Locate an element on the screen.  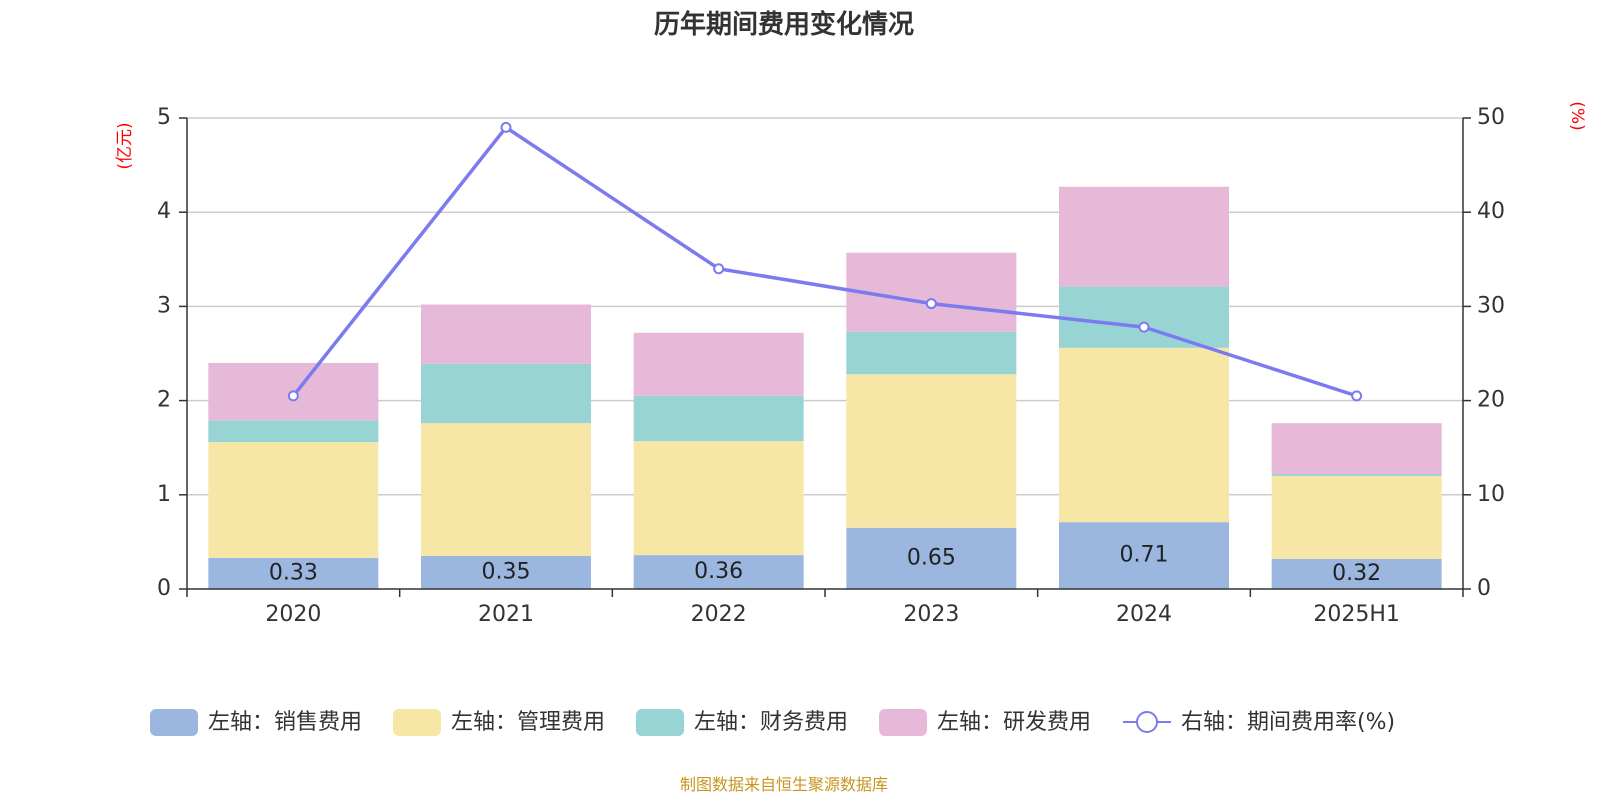
x-axis-tick-label: 2022 is located at coordinates (719, 614).